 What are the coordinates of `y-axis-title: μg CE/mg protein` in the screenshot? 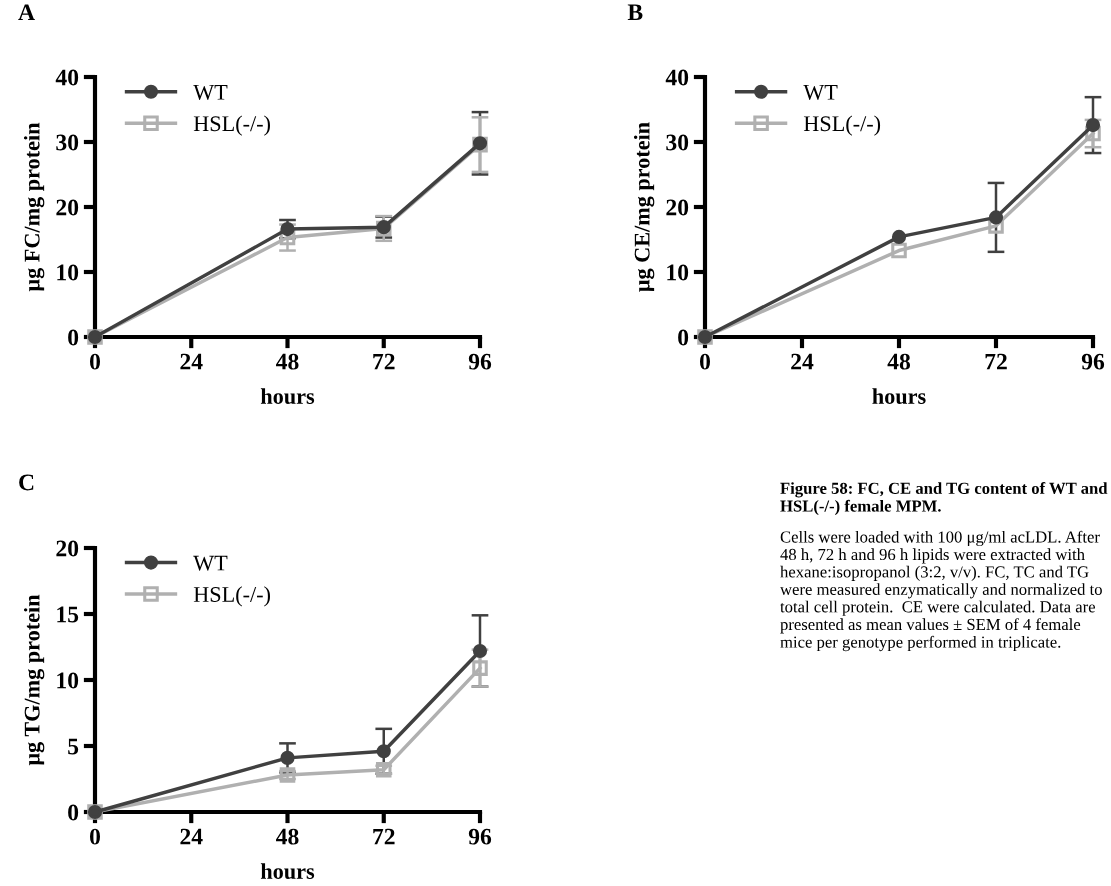 It's located at (644, 207).